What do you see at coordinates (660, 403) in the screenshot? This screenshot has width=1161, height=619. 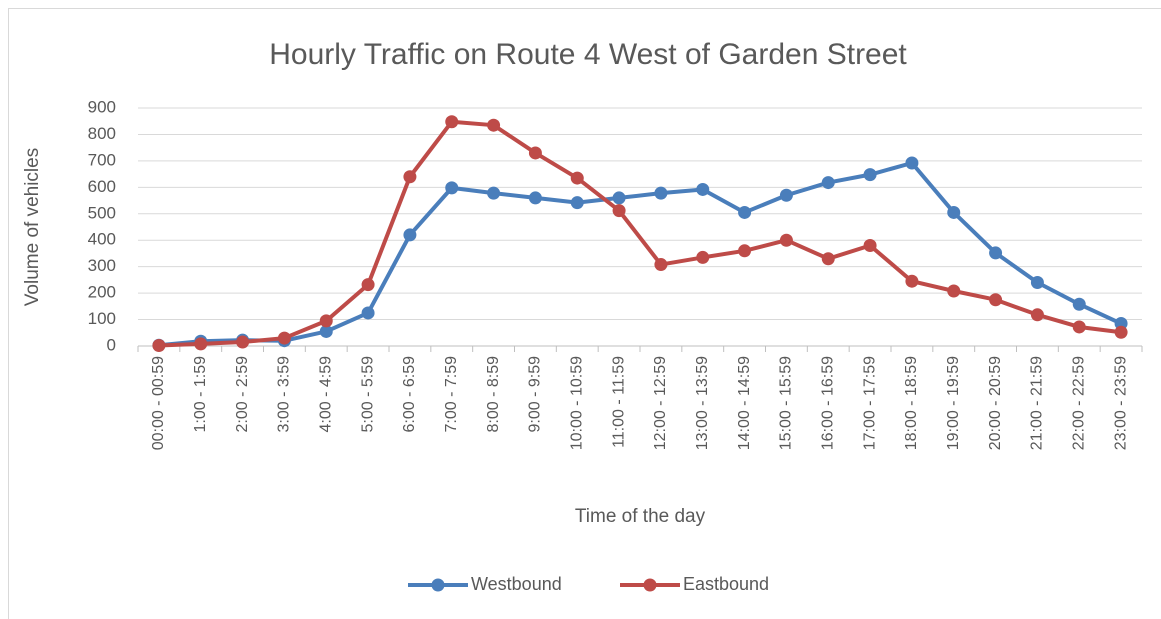 I see `x-tick-label: 12:00 - 12:59` at bounding box center [660, 403].